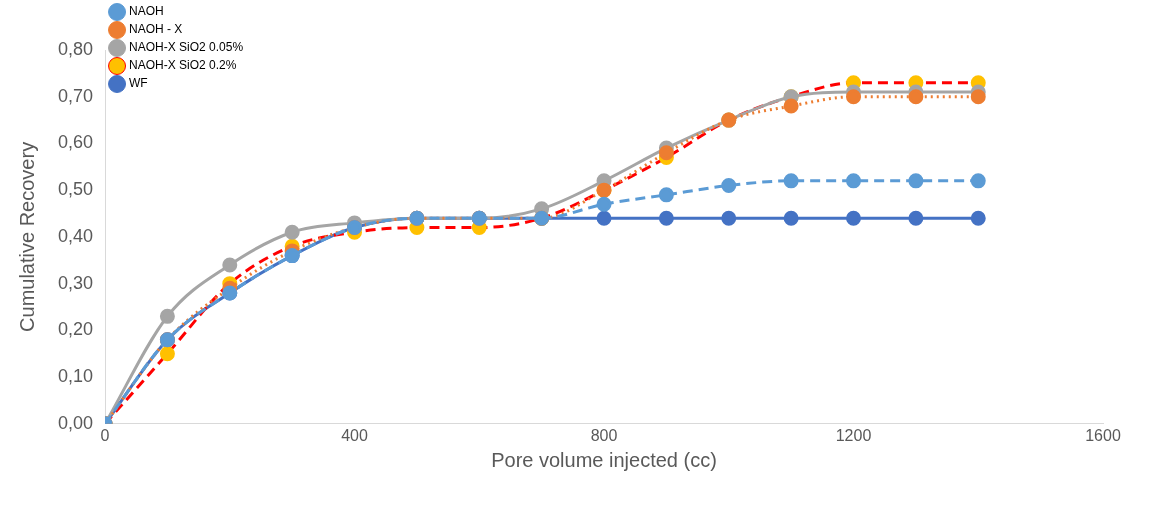 This screenshot has width=1153, height=517. Describe the element at coordinates (75, 48) in the screenshot. I see `y-tick-label: 0,80` at that location.